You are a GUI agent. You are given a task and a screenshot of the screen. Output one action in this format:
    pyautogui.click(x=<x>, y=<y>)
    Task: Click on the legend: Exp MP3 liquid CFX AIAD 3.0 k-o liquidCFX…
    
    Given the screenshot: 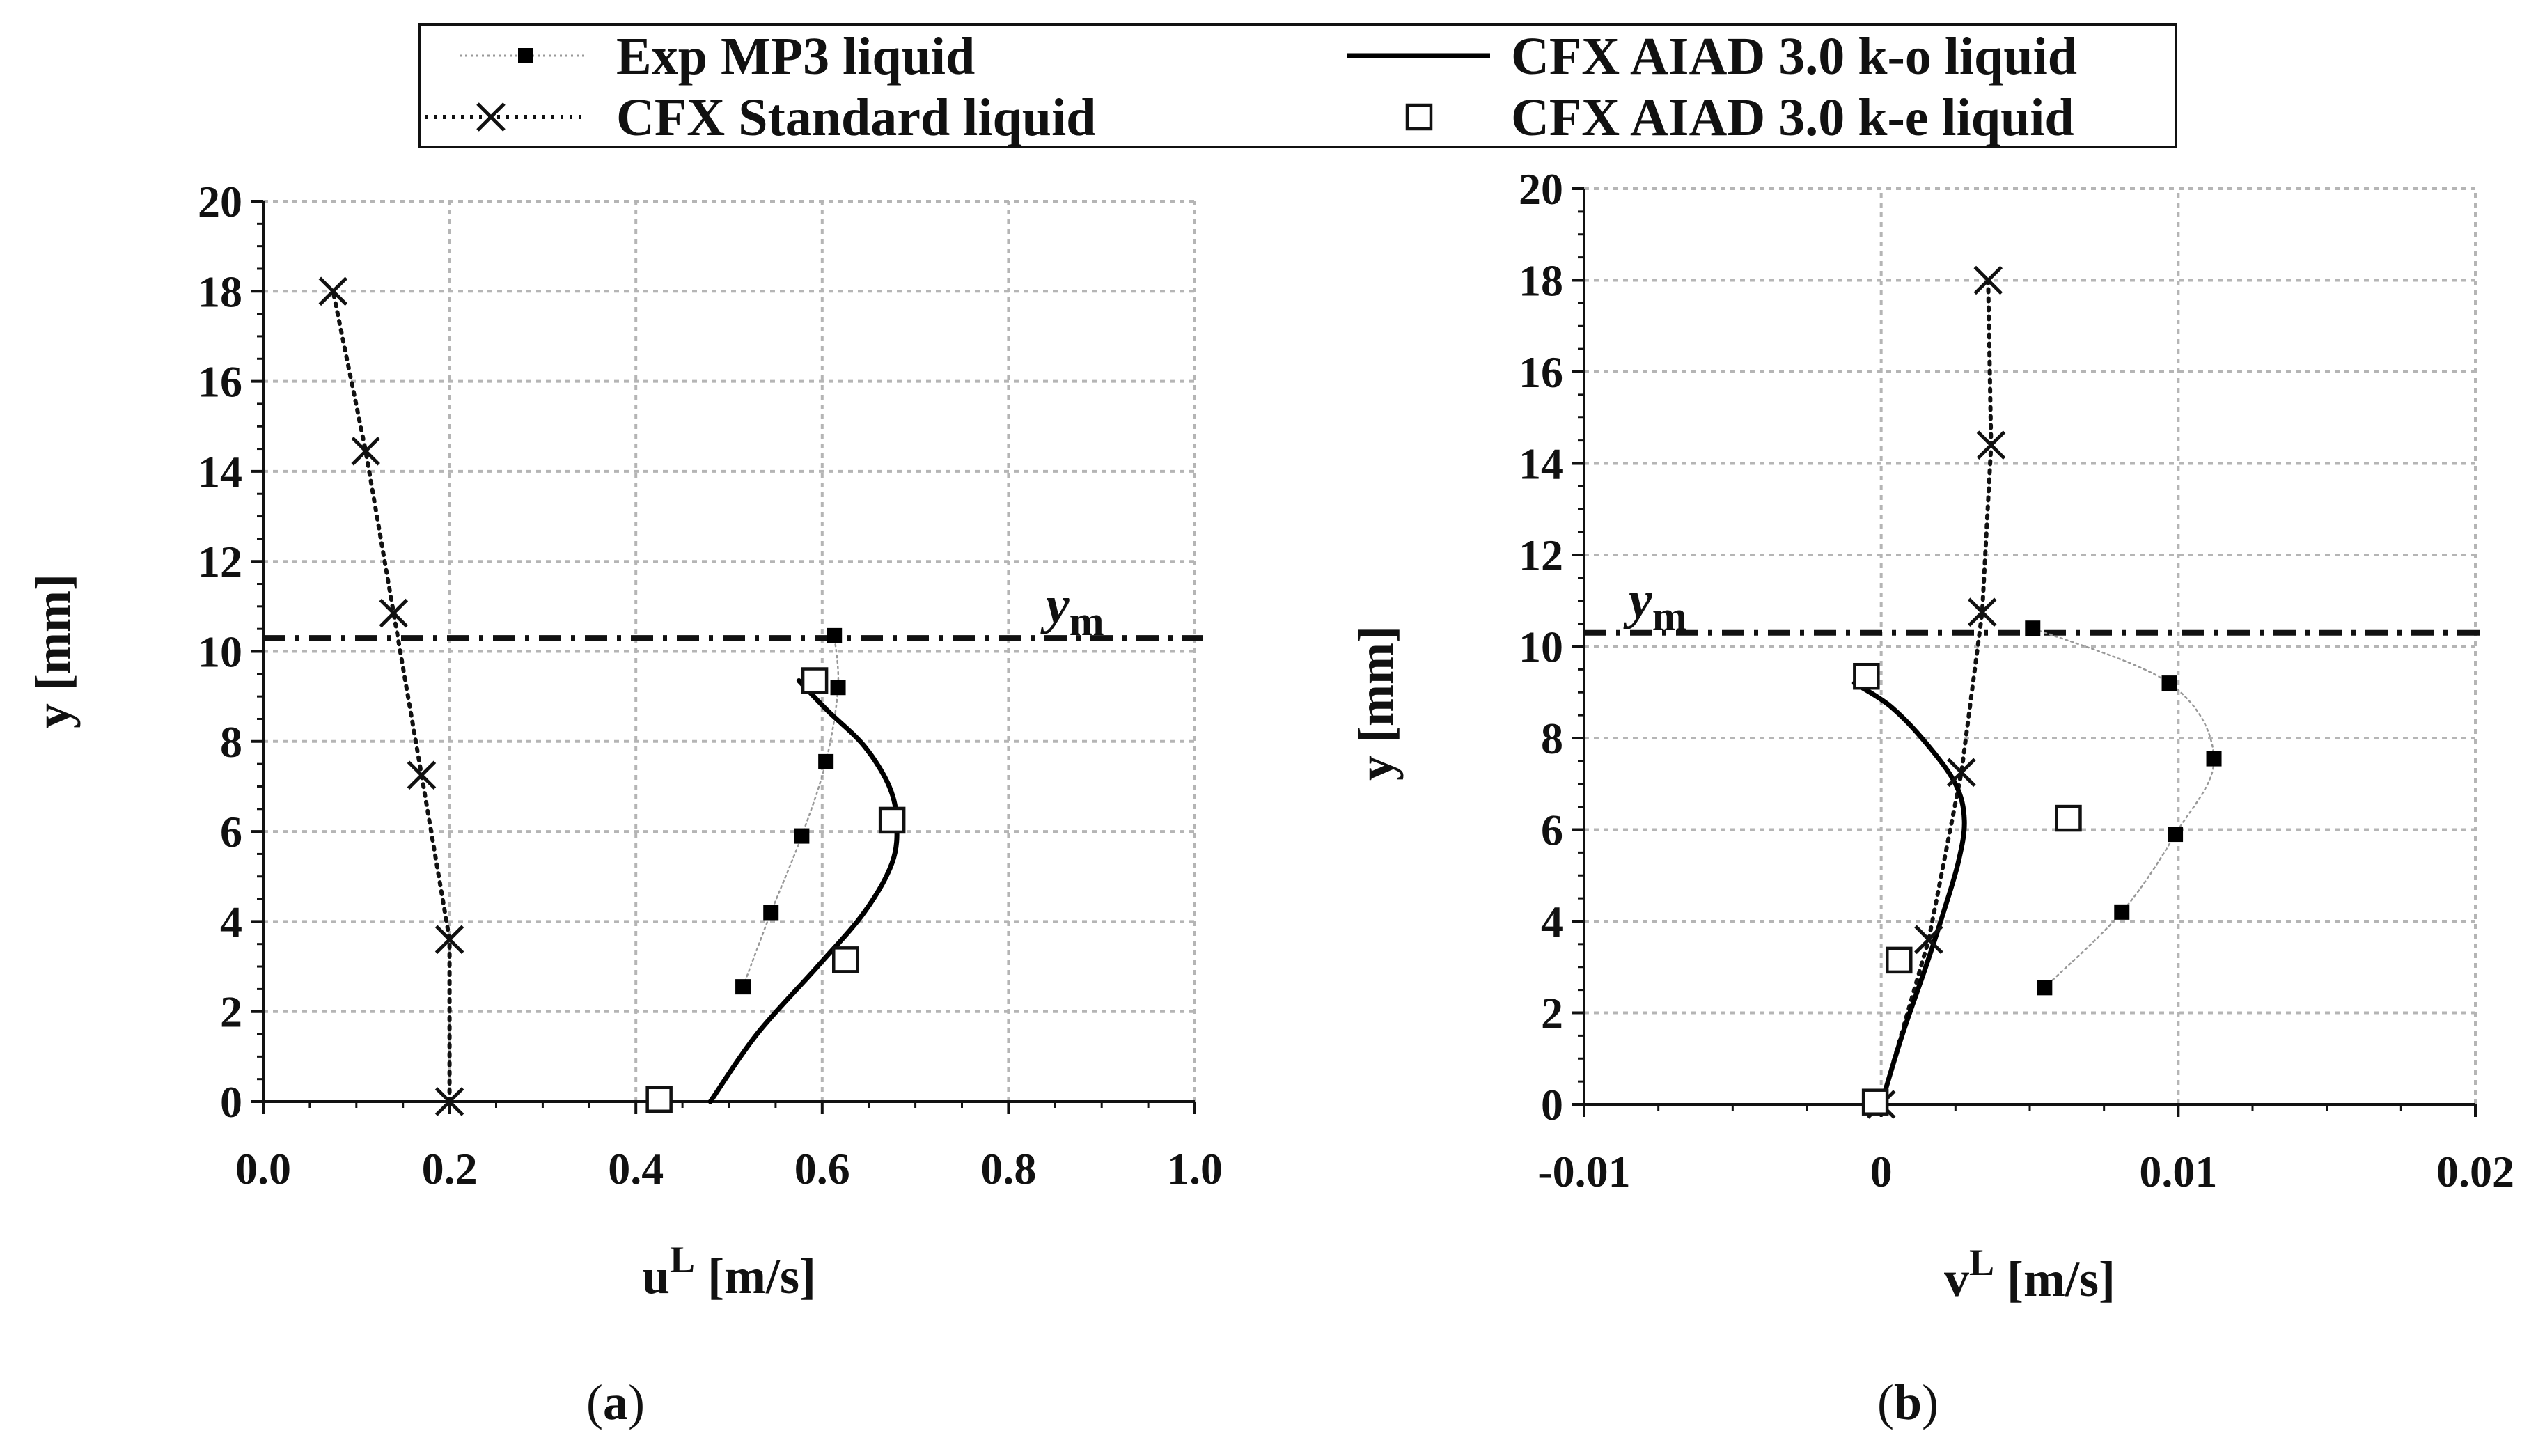 What is the action you would take?
    pyautogui.click(x=1297, y=85)
    